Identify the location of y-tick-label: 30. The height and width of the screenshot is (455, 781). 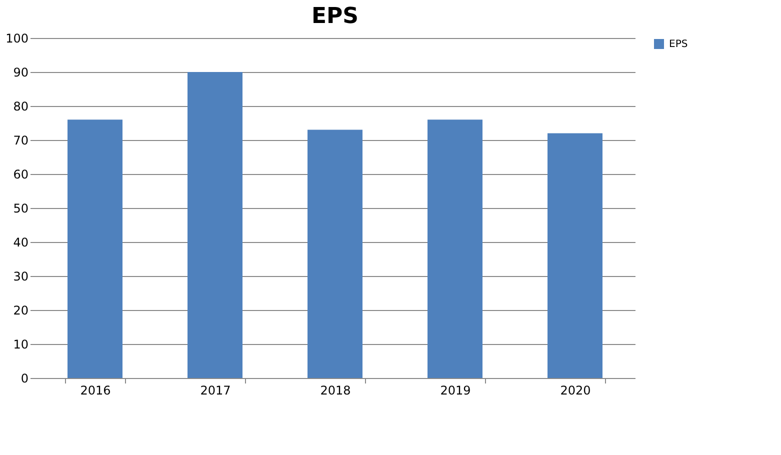
(20, 277).